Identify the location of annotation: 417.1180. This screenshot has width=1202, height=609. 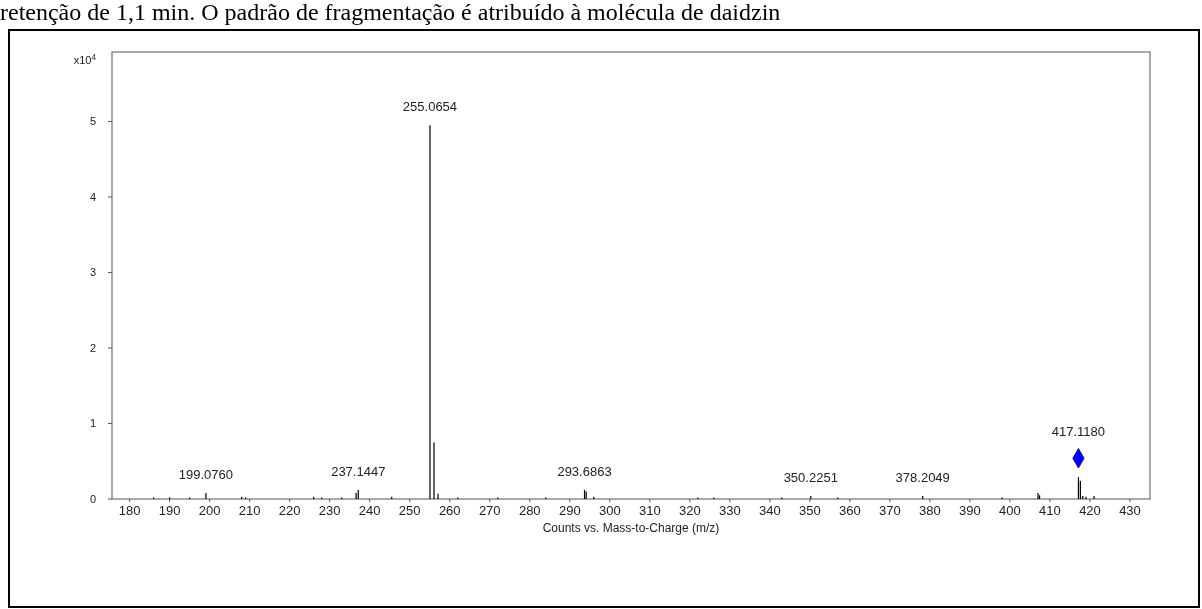
(1078, 432).